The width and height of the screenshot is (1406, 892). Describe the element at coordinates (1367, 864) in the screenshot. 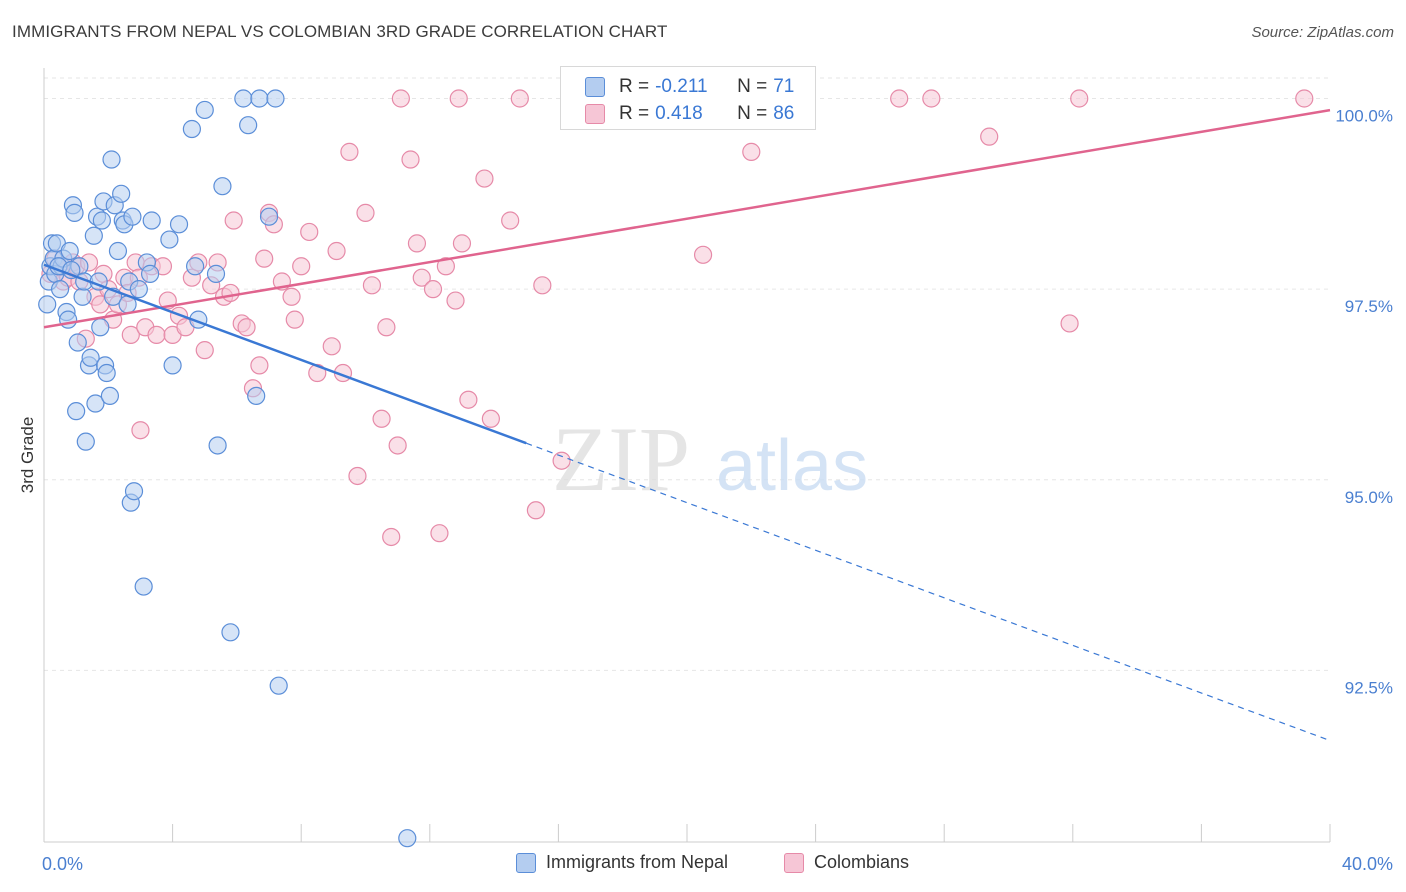

I see `x-tick-label-max: 40.0%` at that location.